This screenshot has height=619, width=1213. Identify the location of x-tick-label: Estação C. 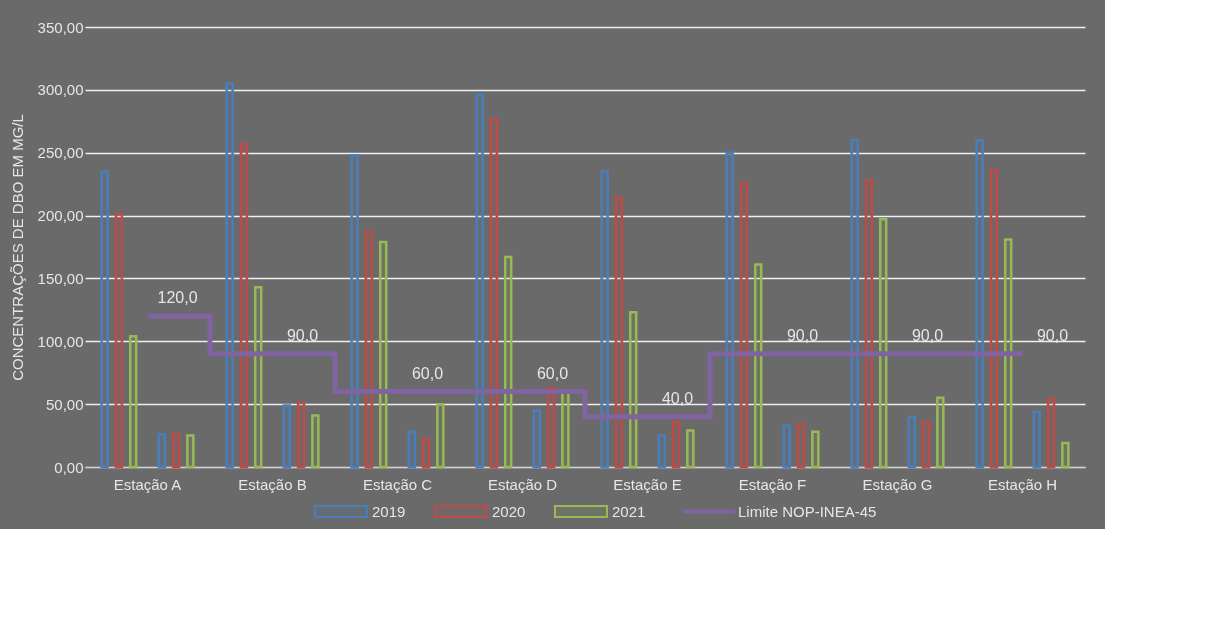
(397, 484).